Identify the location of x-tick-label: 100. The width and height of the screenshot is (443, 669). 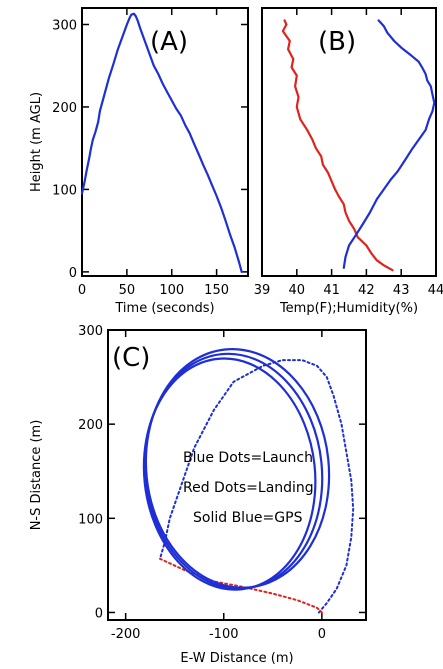
(171, 290).